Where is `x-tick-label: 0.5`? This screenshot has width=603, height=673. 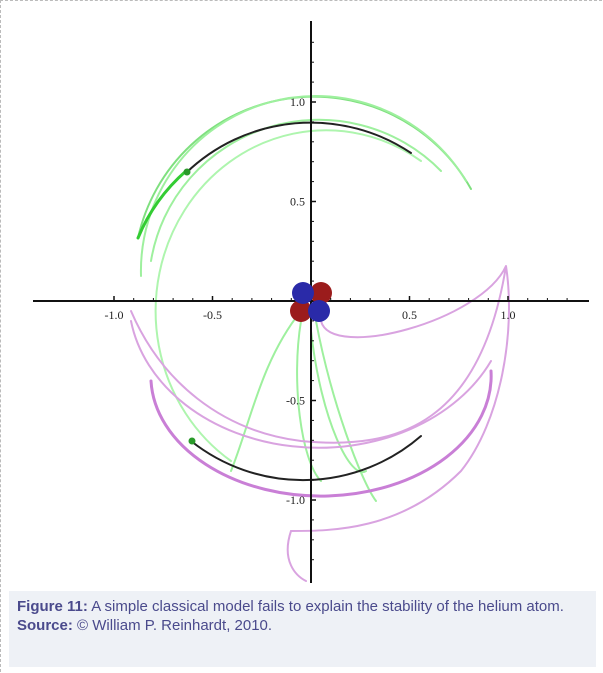
x-tick-label: 0.5 is located at coordinates (409, 315).